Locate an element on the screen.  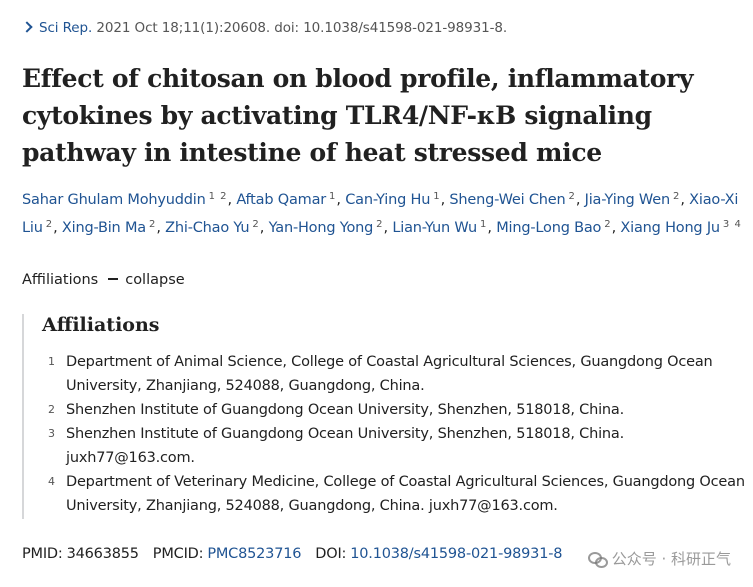
affiliation-number: 2 is located at coordinates (51, 409).